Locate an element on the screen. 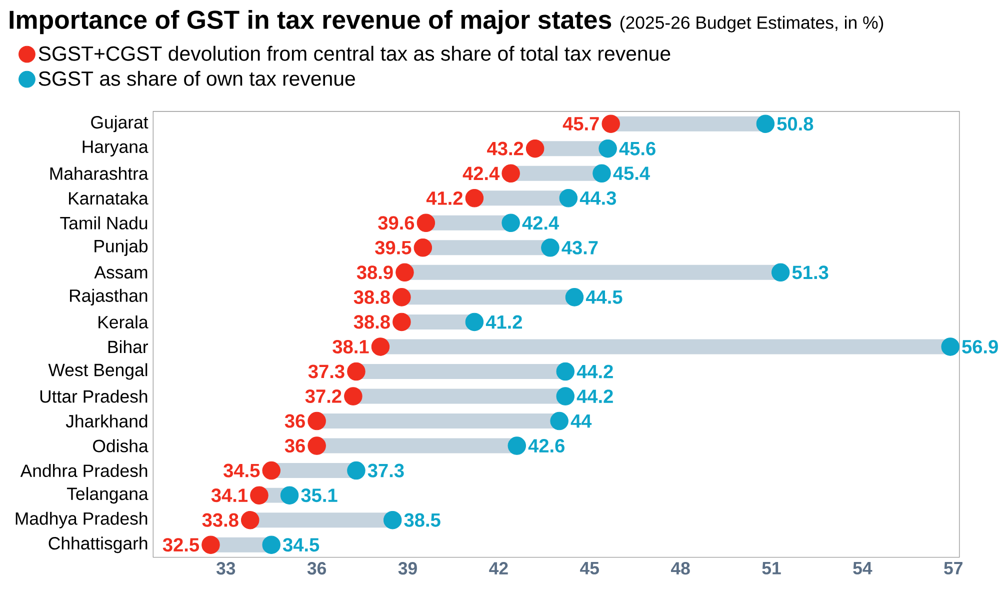  y-tick-label: Bihar is located at coordinates (128, 346).